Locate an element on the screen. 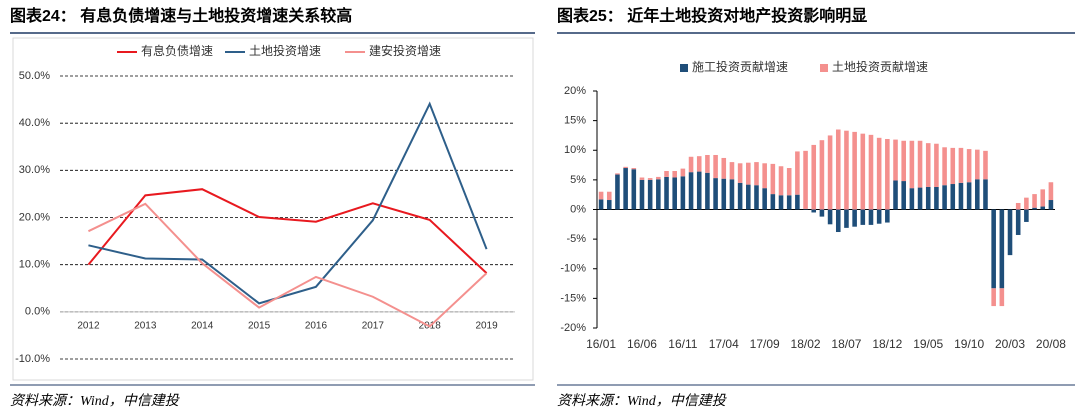  y-tick-label: 10% is located at coordinates (575, 150).